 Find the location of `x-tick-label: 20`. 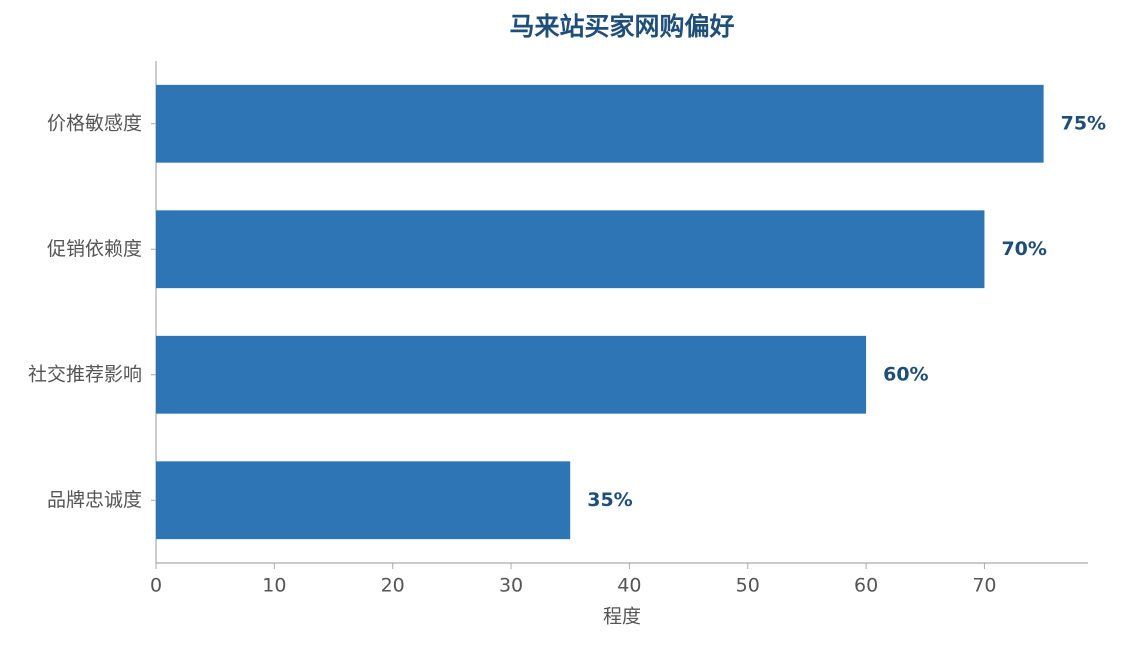

x-tick-label: 20 is located at coordinates (393, 586).